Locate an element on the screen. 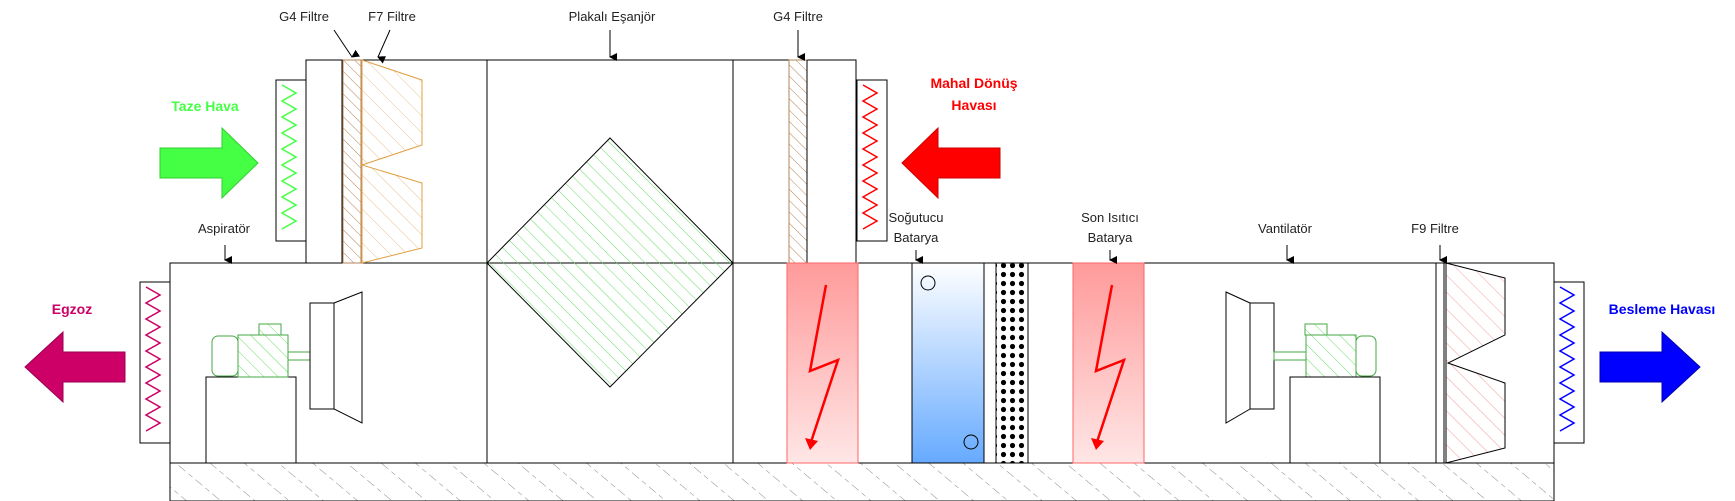 The image size is (1735, 501). label-f9-filter: F9 Filtre is located at coordinates (1435, 228).